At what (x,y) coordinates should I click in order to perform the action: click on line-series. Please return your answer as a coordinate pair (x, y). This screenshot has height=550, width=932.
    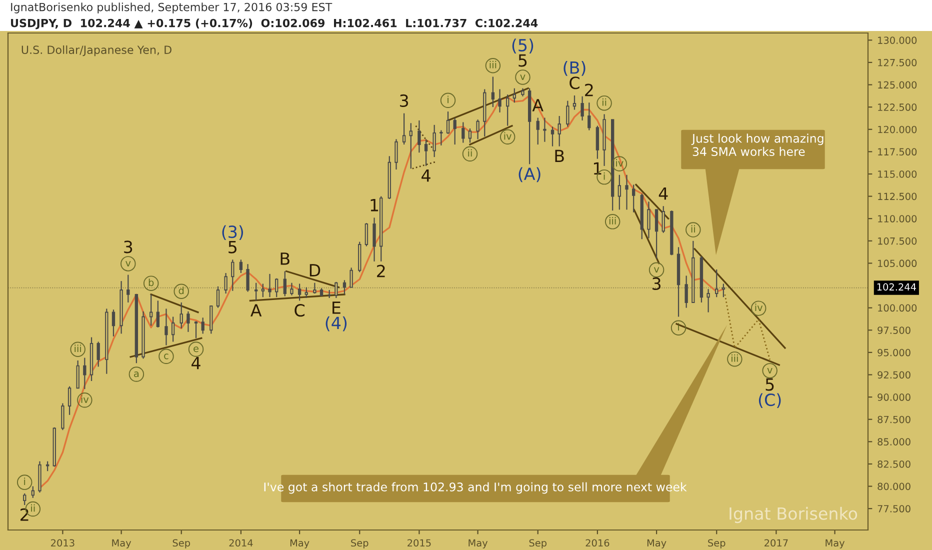
    Looking at the image, I should click on (747, 327).